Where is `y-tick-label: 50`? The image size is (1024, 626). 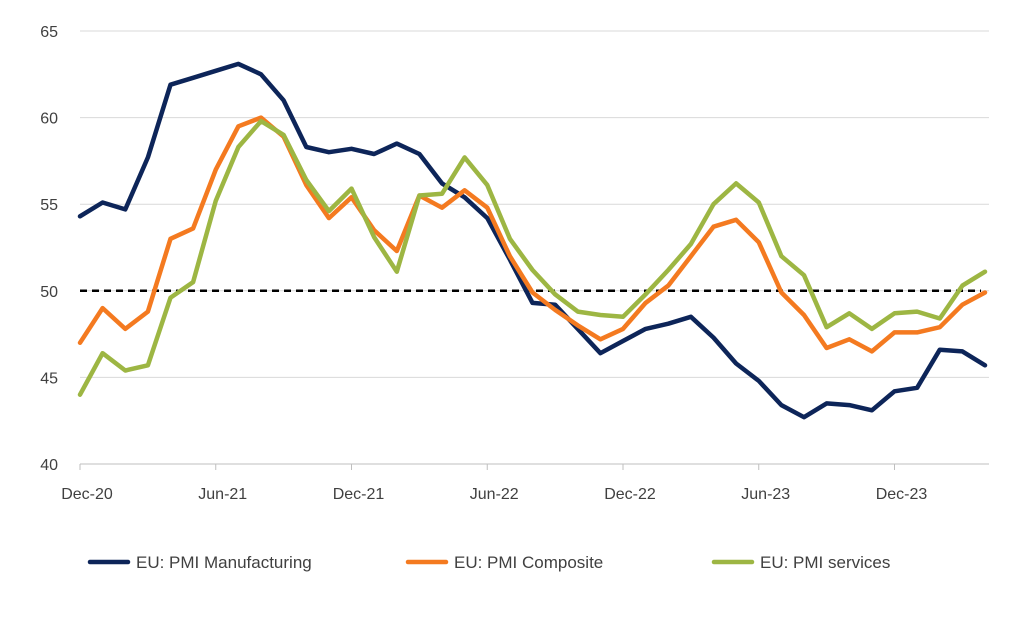 y-tick-label: 50 is located at coordinates (49, 292).